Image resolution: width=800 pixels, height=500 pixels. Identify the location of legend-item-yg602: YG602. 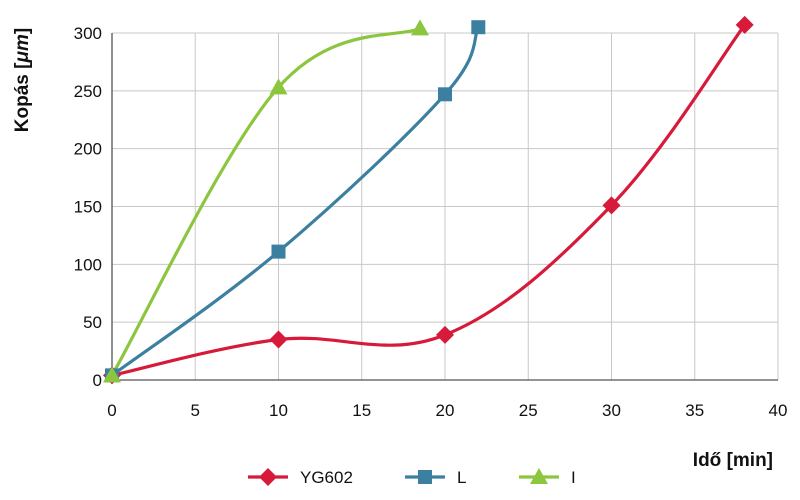
(300, 477).